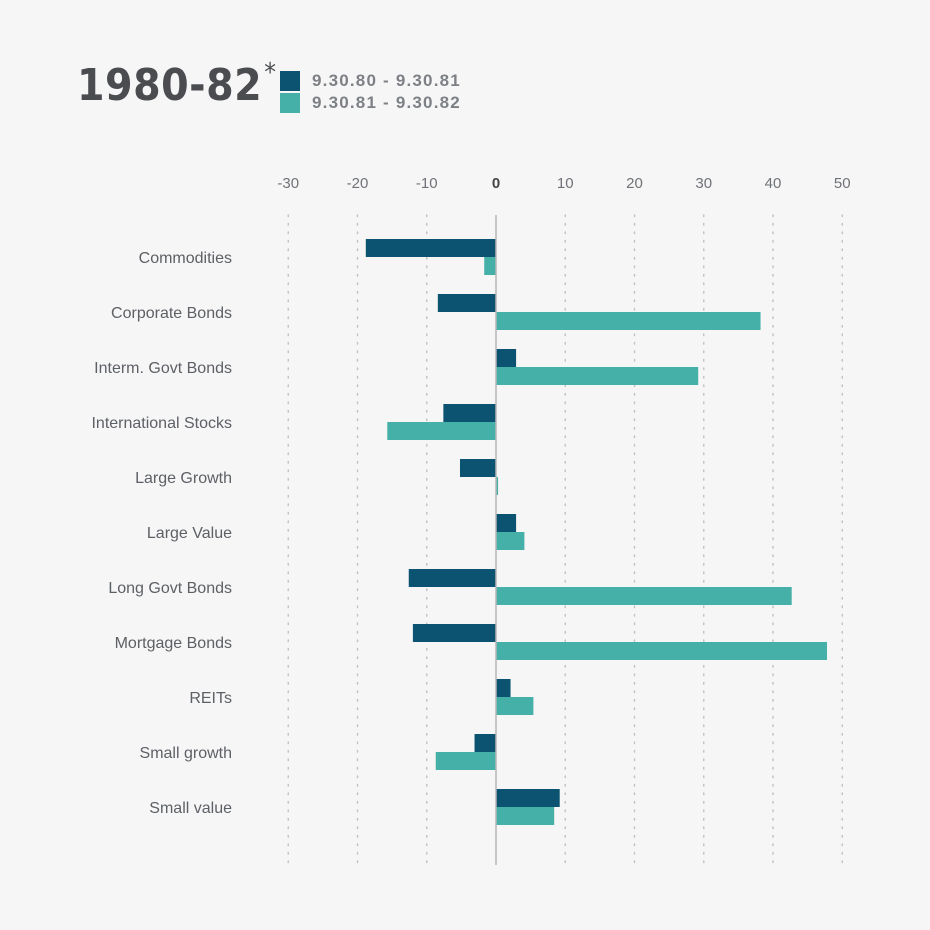  Describe the element at coordinates (386, 102) in the screenshot. I see `legend-label-series-2: 9.30.81 - 9.30.82` at that location.